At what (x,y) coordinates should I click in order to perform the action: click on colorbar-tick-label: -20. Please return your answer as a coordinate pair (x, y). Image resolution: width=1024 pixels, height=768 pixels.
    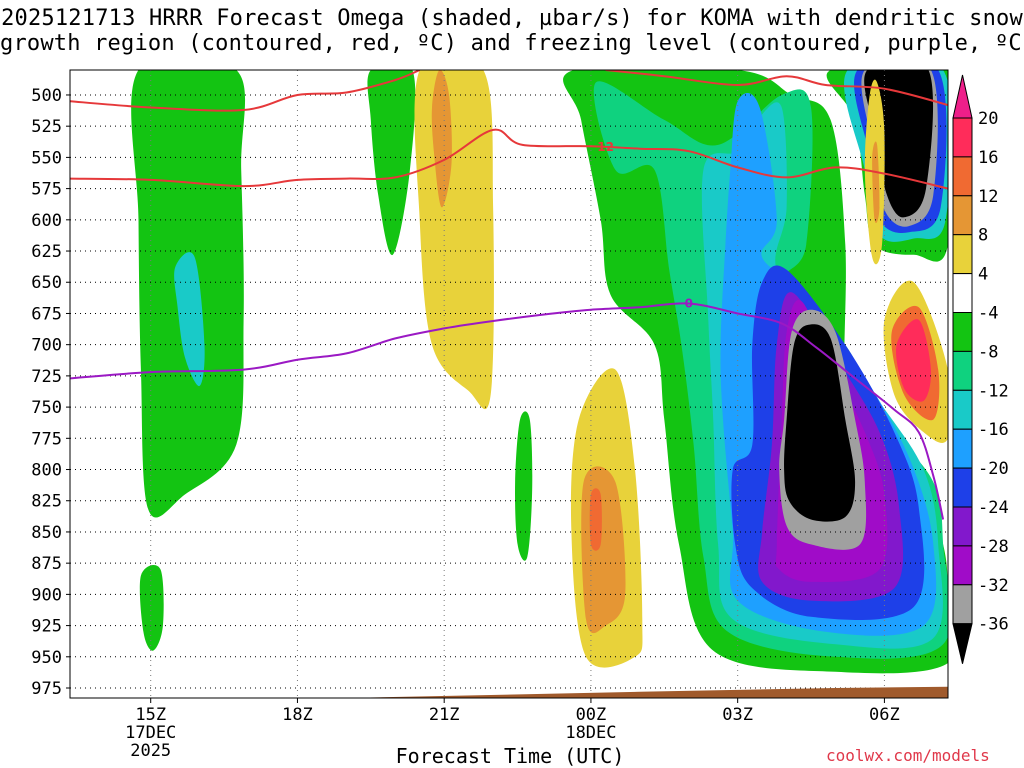
    Looking at the image, I should click on (993, 469).